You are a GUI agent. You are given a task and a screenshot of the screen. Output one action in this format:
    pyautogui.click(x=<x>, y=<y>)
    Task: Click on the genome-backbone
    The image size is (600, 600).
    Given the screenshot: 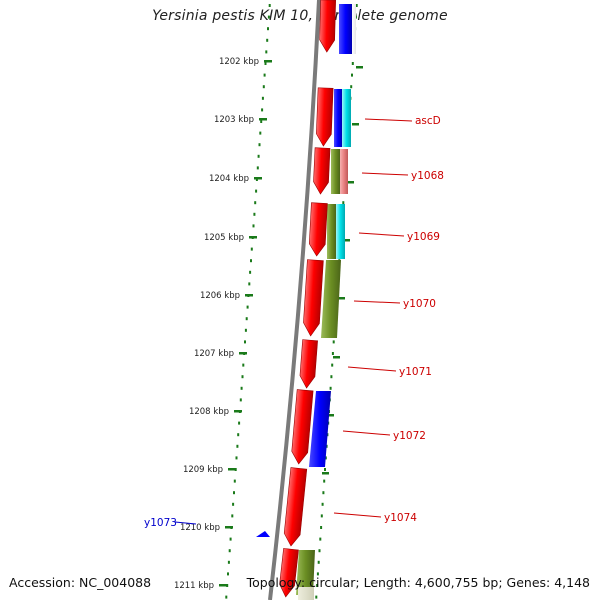 What is the action you would take?
    pyautogui.click(x=294, y=300)
    